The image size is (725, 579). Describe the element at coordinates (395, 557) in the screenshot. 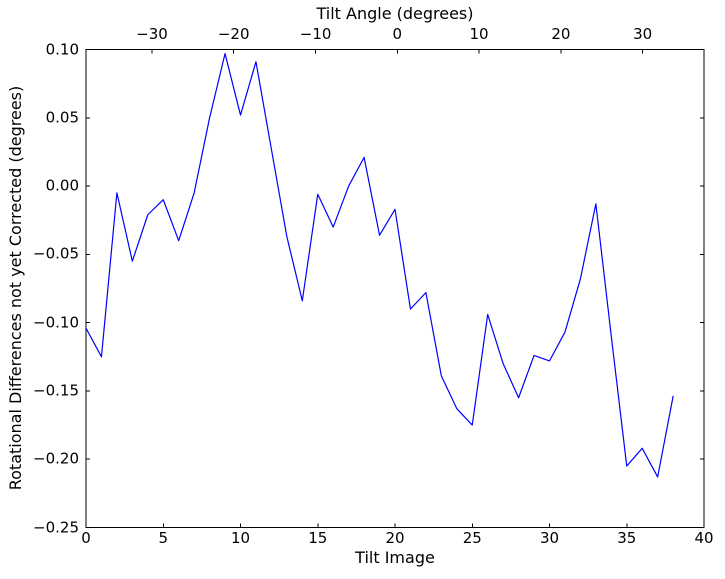

I see `x-axis-title: Tilt Image` at that location.